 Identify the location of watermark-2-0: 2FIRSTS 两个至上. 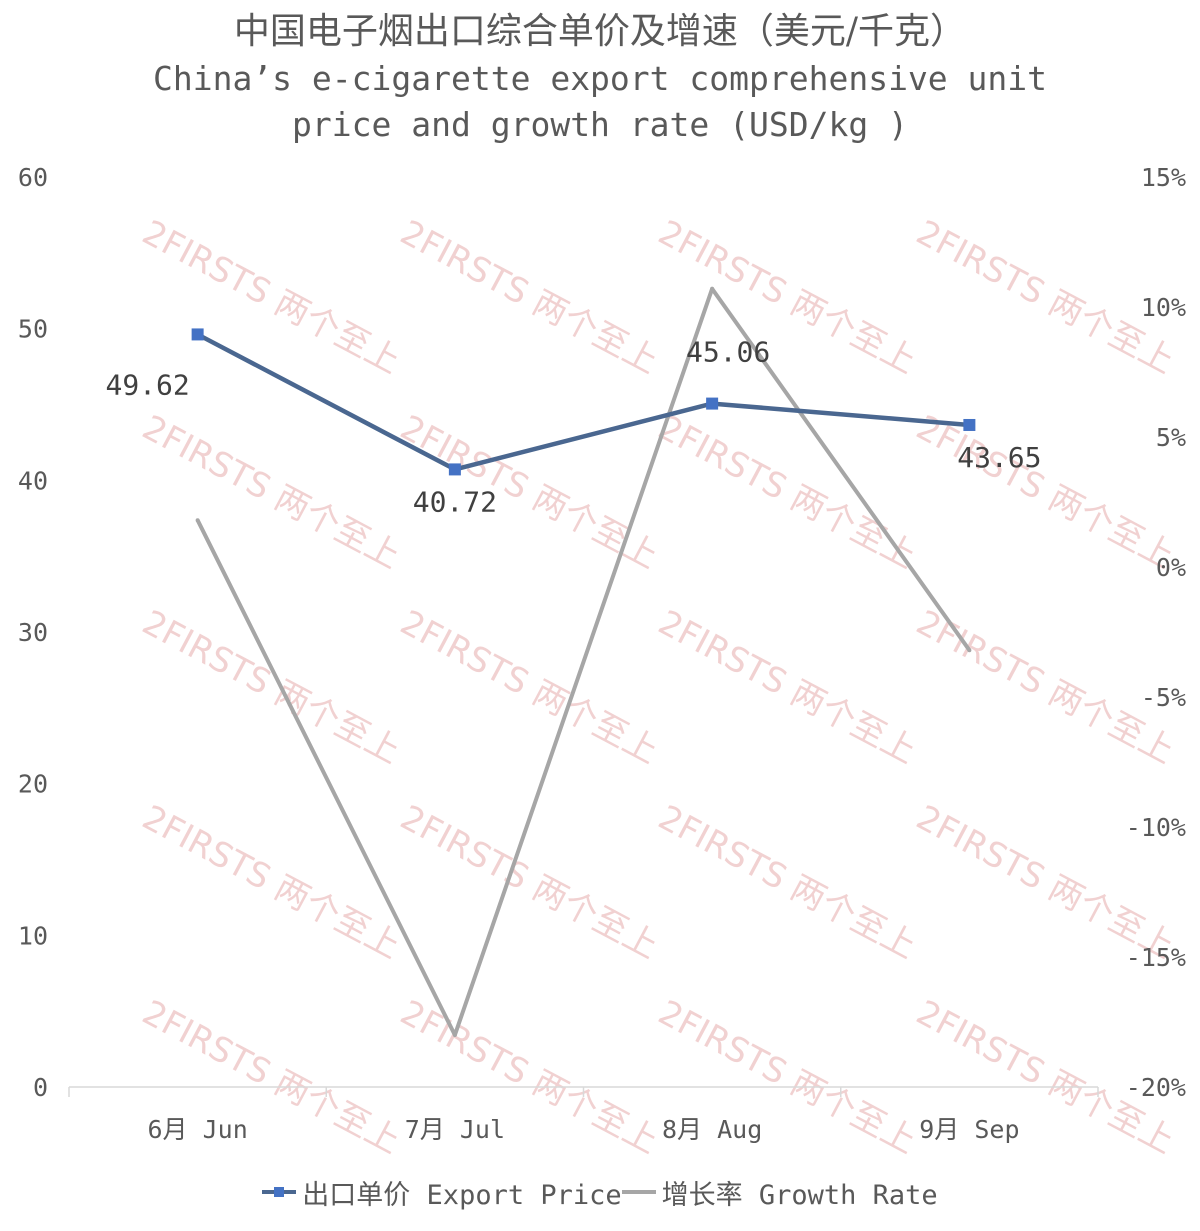
(271, 687).